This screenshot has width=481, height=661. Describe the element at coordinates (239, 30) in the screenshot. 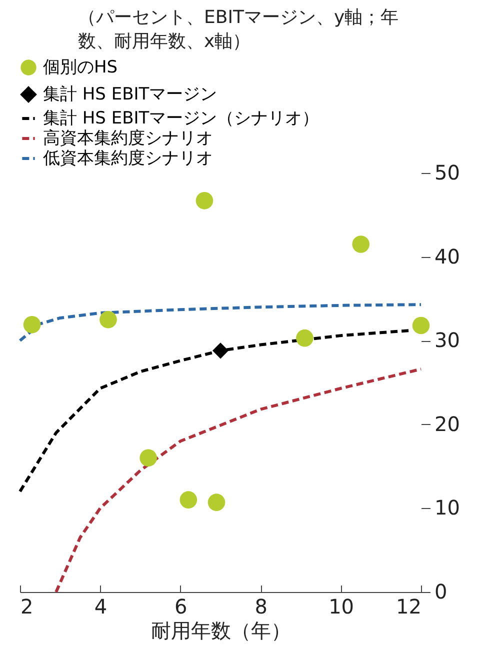

I see `chart-title: （パーセント、EBITマージン、y軸；年数、耐用年数、x軸）` at that location.